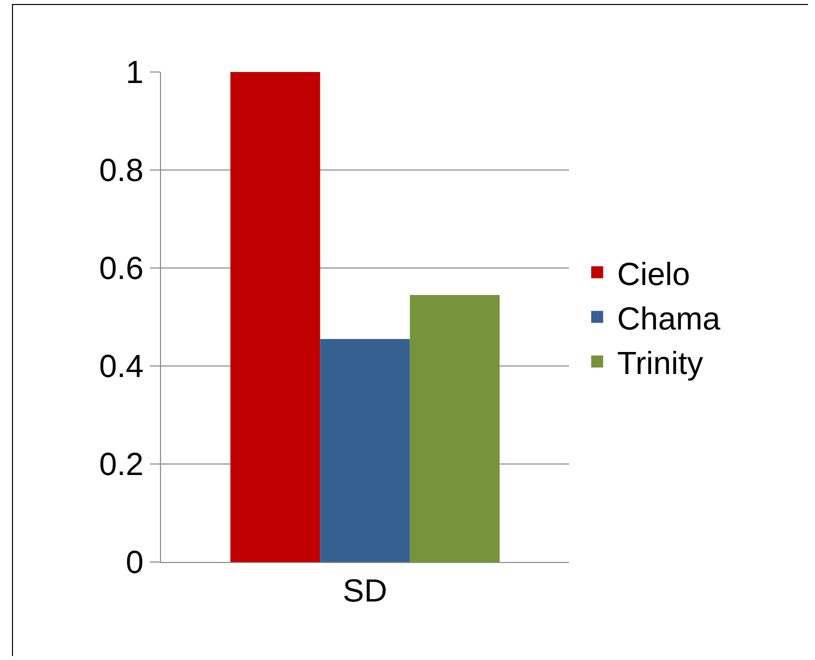 This screenshot has width=815, height=660. Describe the element at coordinates (135, 72) in the screenshot. I see `y-tick-label: 1` at that location.